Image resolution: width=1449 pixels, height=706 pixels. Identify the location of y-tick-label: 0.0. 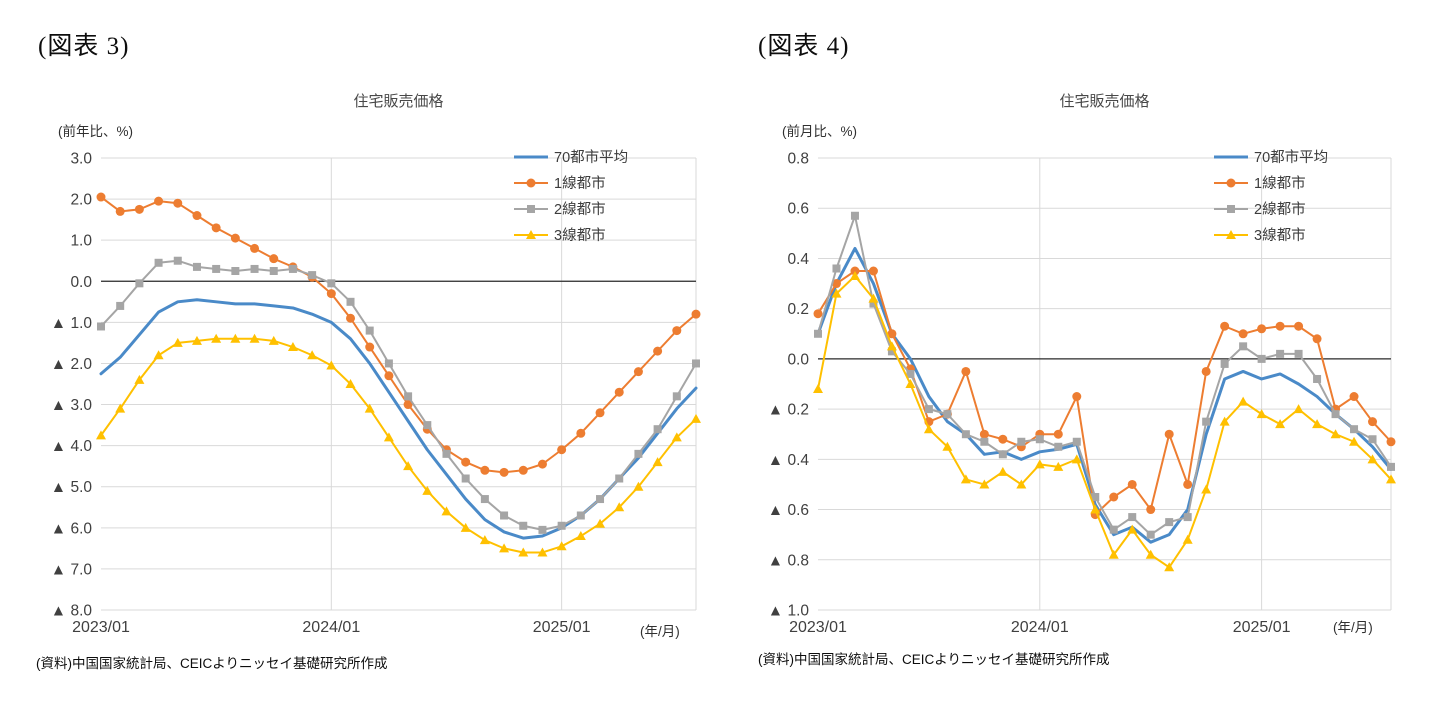
(798, 359).